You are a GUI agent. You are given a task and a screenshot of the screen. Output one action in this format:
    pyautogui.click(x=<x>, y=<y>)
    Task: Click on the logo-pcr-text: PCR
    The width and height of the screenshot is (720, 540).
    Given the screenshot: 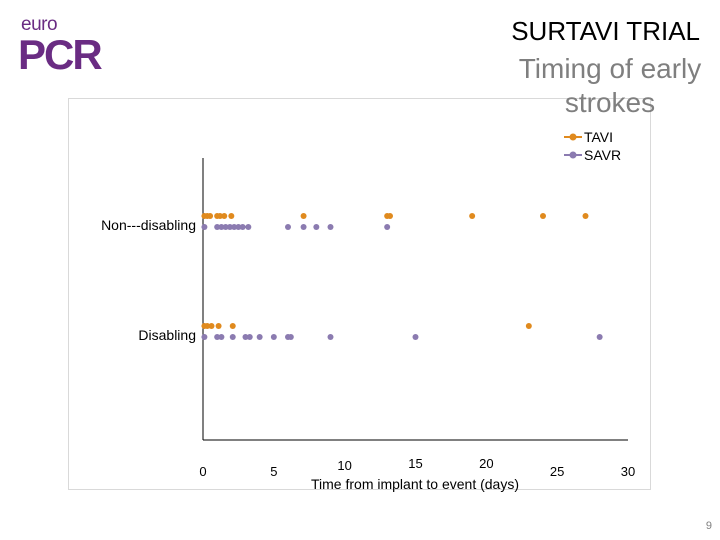 What is the action you would take?
    pyautogui.click(x=60, y=54)
    